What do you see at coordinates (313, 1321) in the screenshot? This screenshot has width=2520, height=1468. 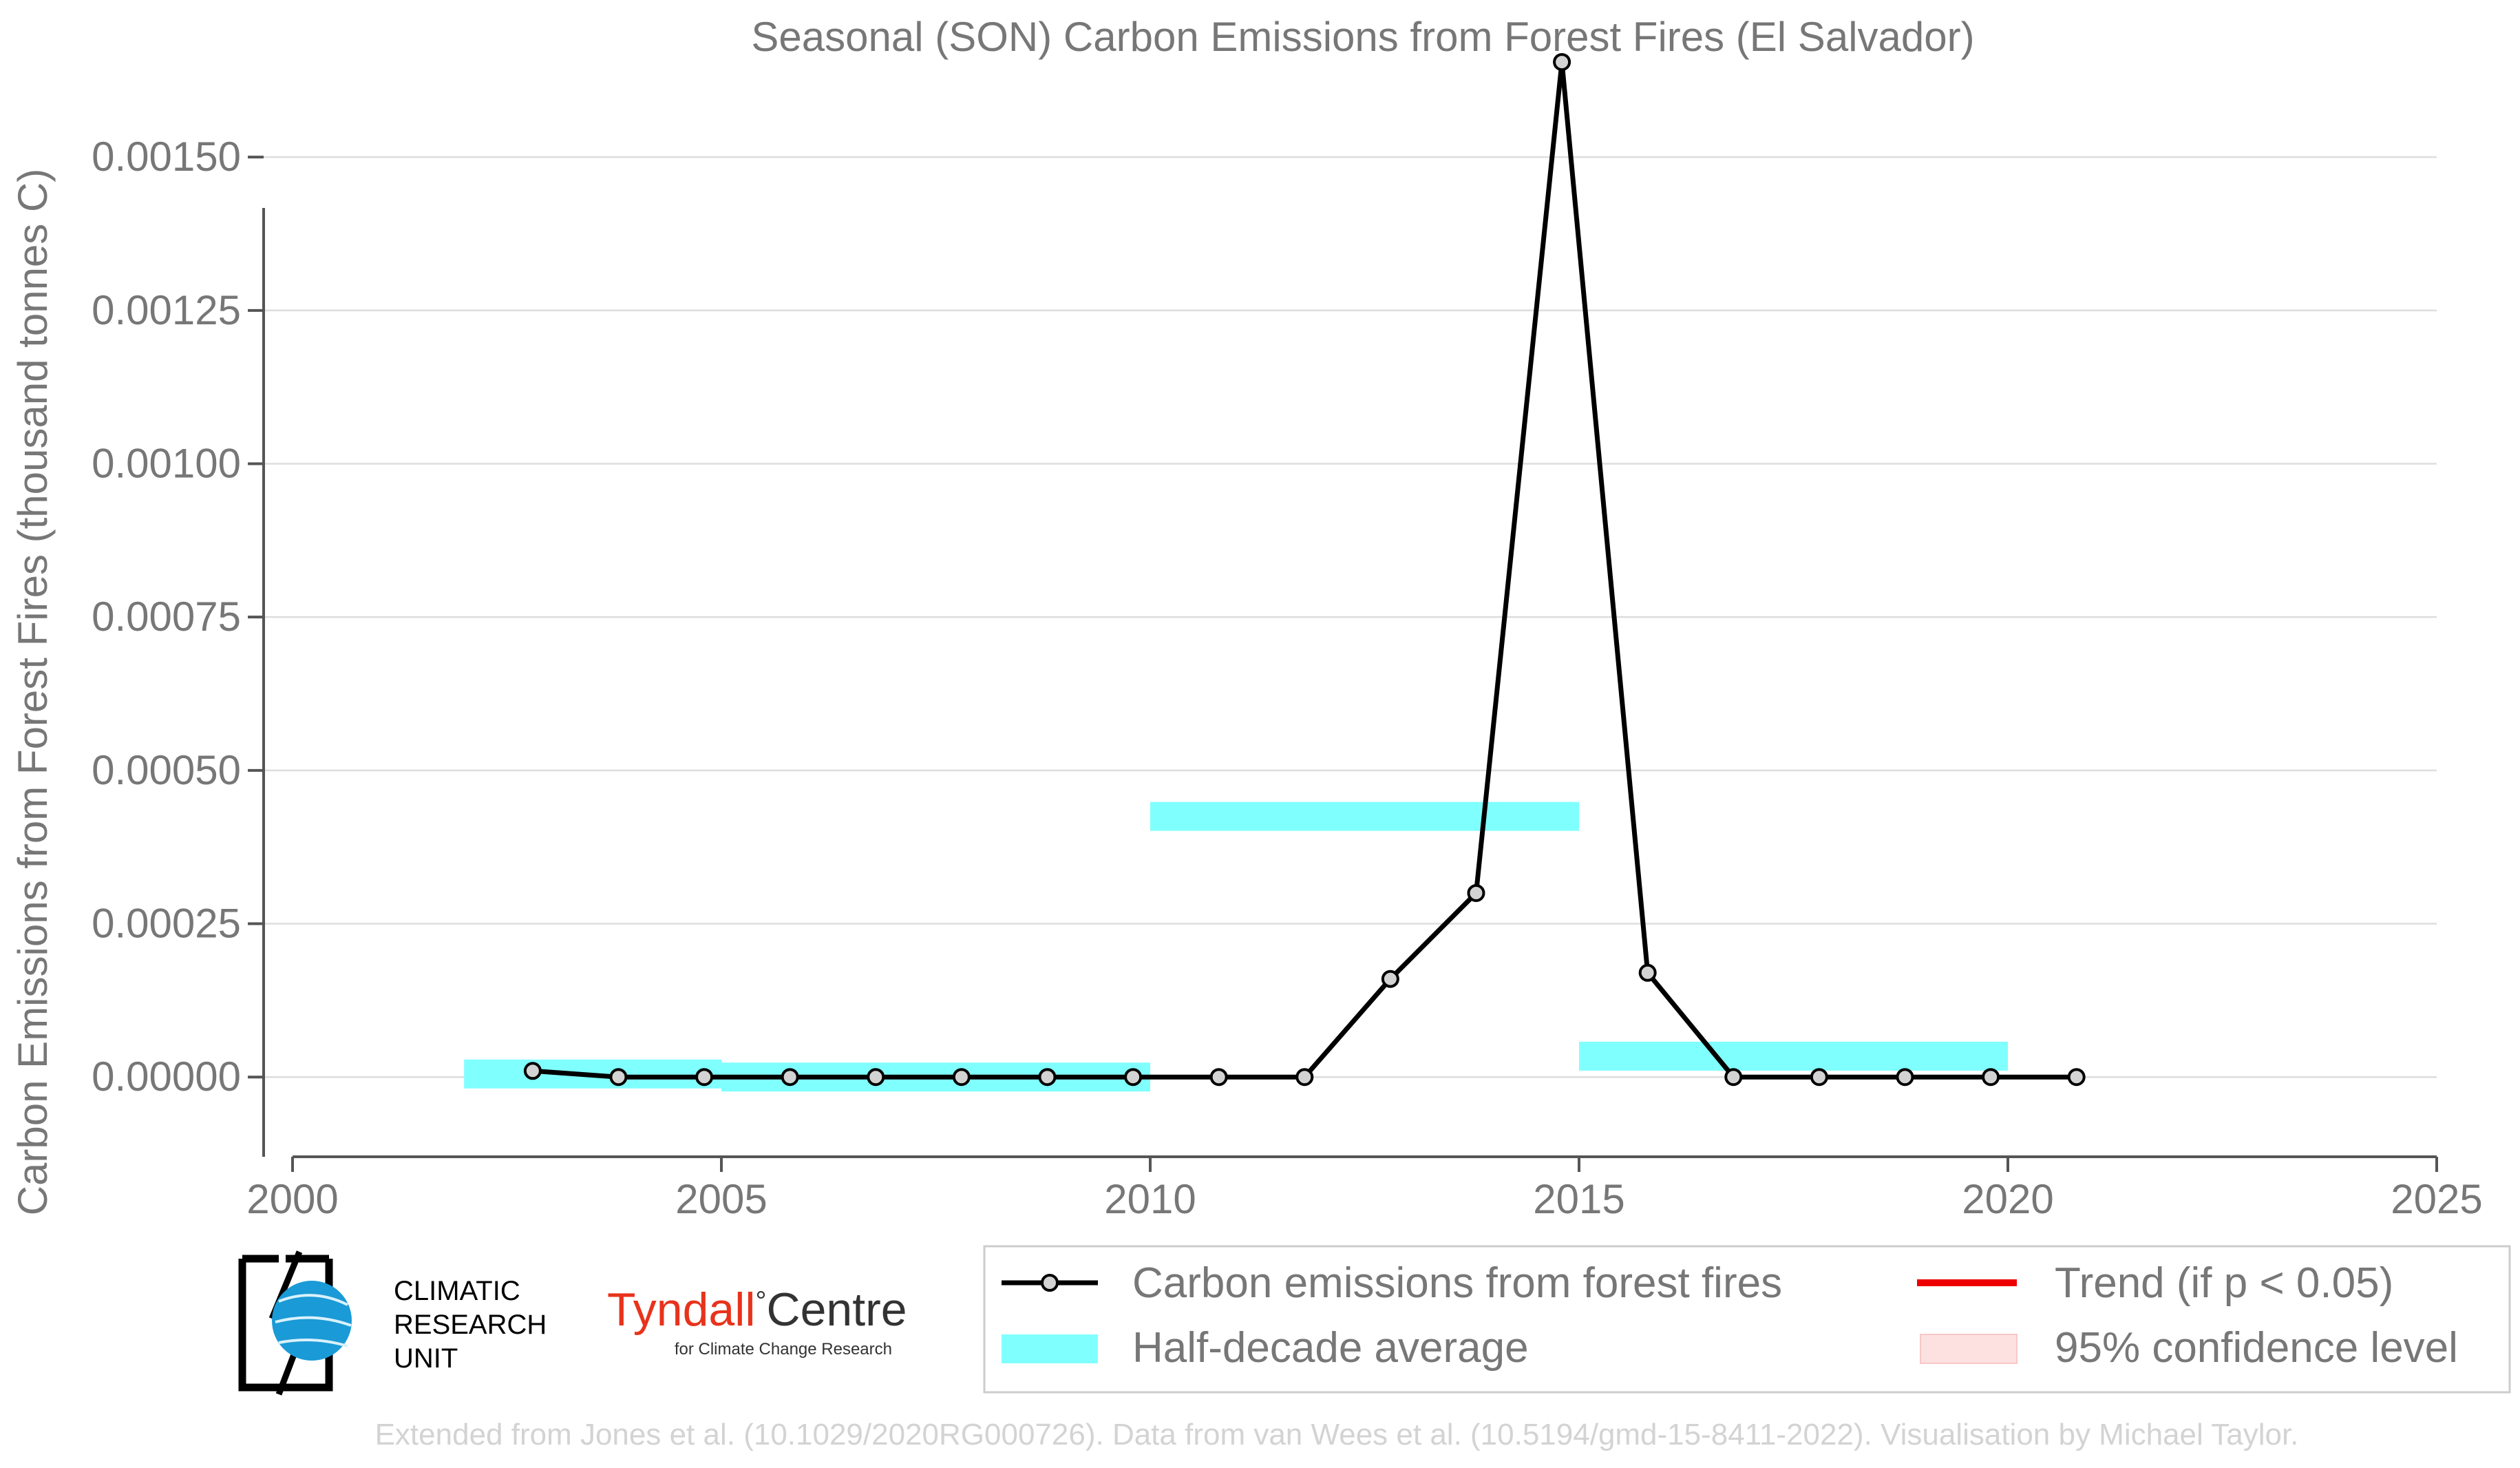 I see `globe-icon-lines` at bounding box center [313, 1321].